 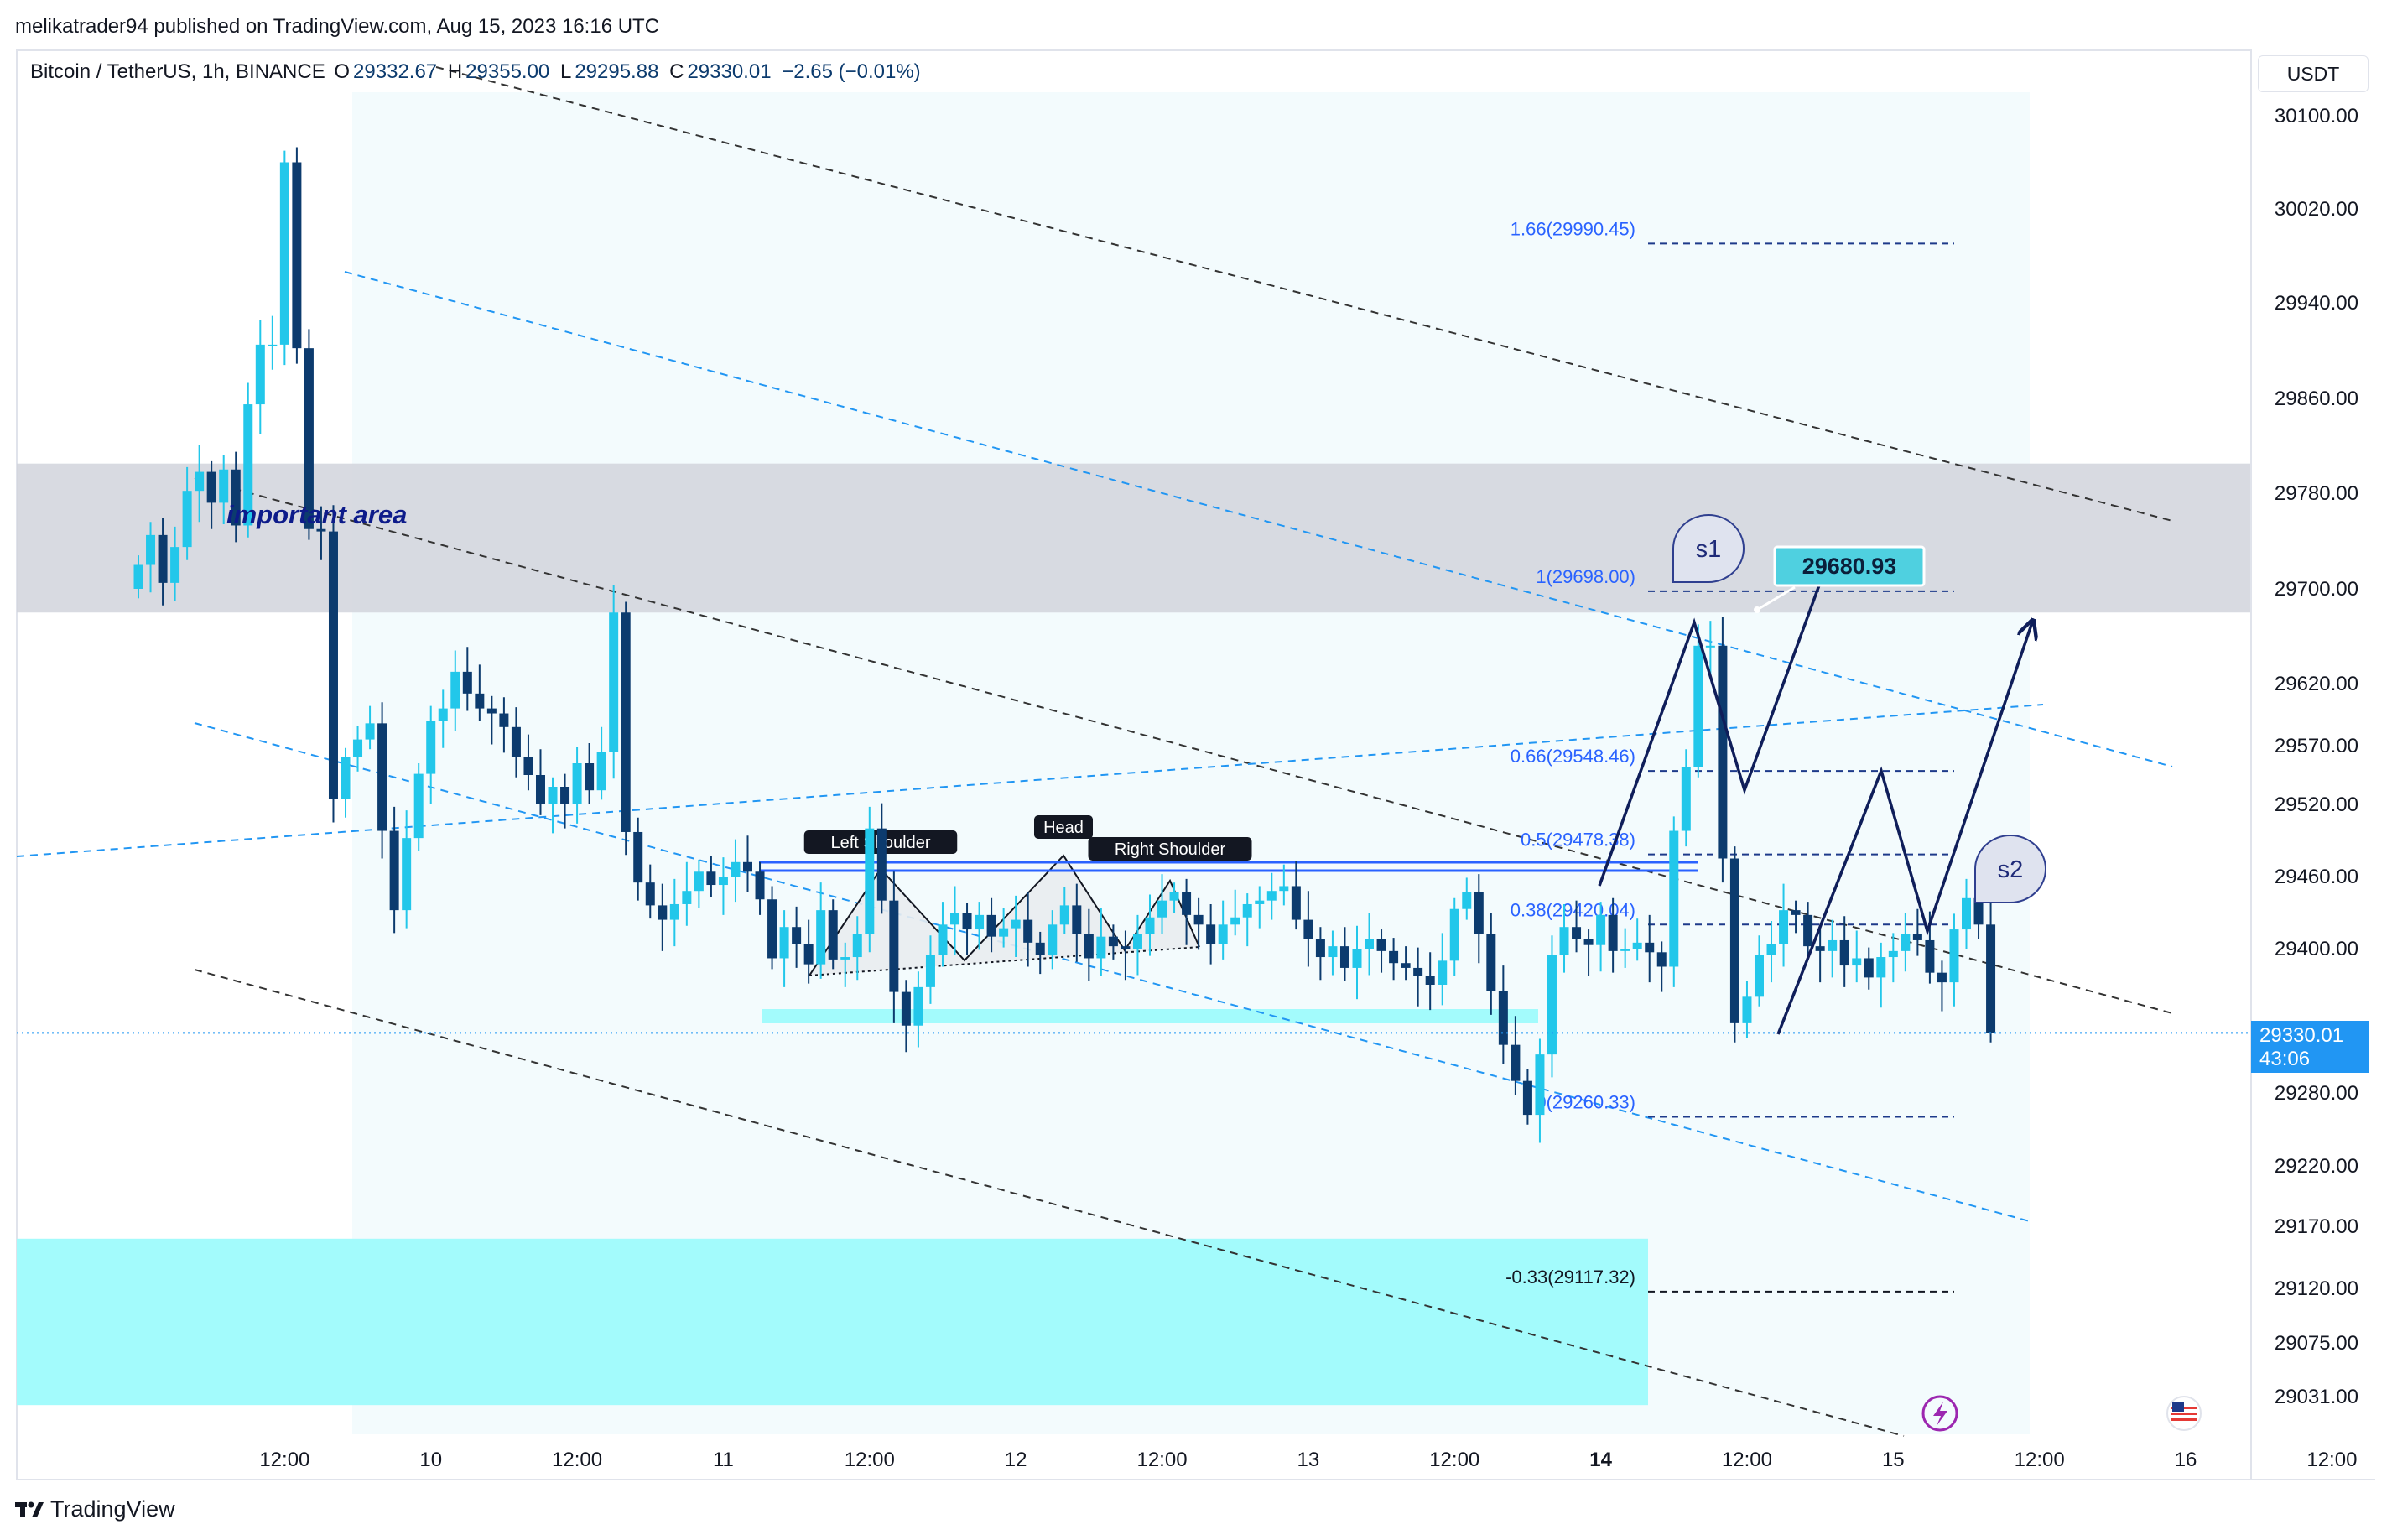 I want to click on price-tick-15: 29075.00, so click(x=2316, y=1343).